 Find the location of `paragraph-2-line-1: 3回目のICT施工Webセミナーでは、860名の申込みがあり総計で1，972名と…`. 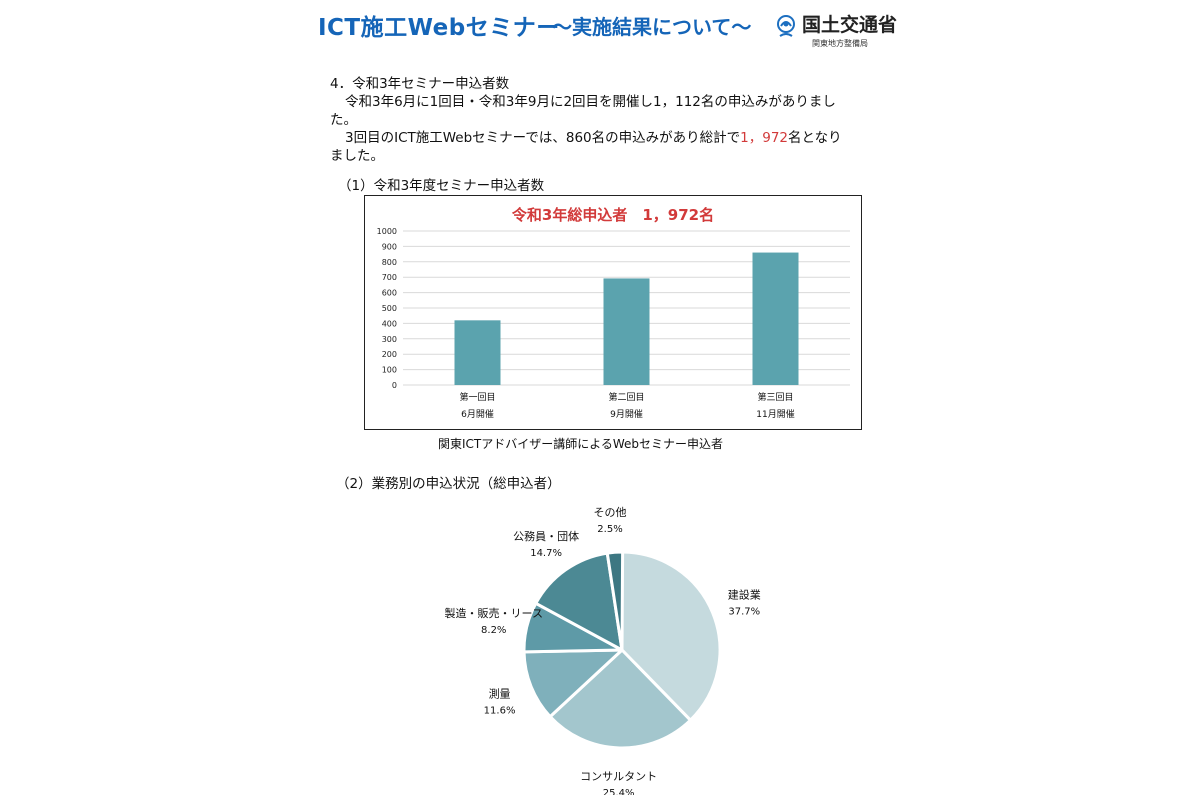

paragraph-2-line-1: 3回目のICT施工Webセミナーでは、860名の申込みがあり総計で1，972名と… is located at coordinates (593, 138).